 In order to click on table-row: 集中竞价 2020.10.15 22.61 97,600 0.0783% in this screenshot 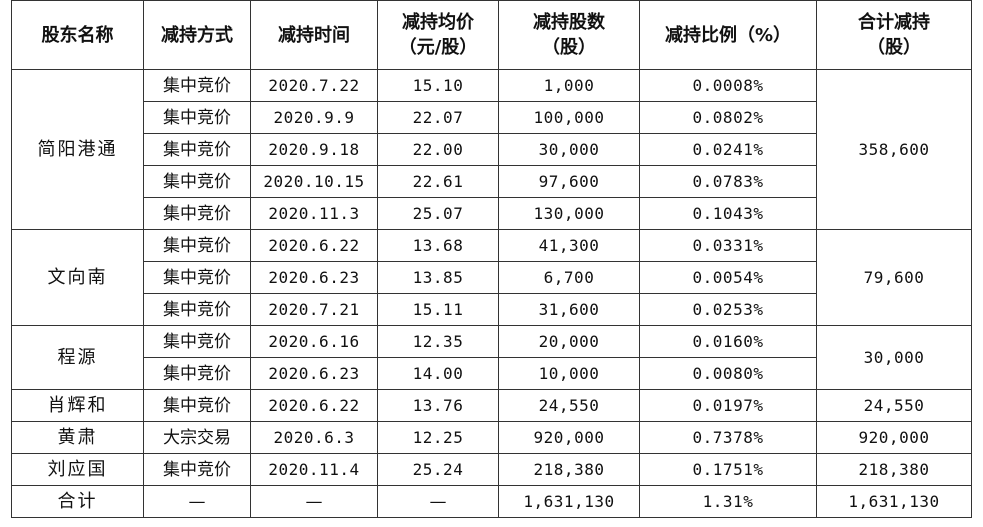, I will do `click(492, 181)`.